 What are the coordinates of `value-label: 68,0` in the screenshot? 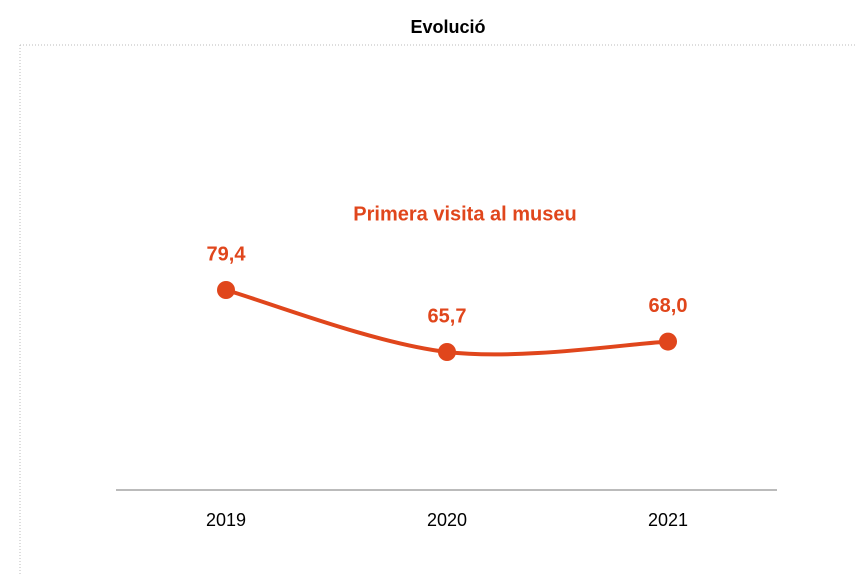 It's located at (668, 306).